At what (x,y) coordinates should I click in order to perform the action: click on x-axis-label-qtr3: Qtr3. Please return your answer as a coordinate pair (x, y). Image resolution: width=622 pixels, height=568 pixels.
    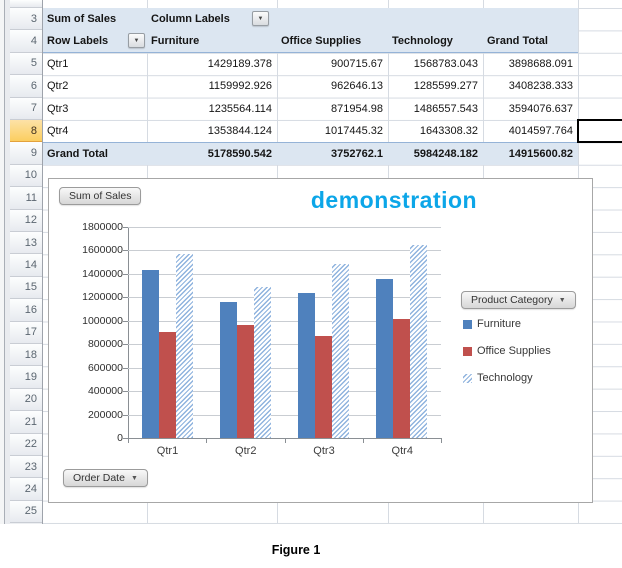
    Looking at the image, I should click on (324, 451).